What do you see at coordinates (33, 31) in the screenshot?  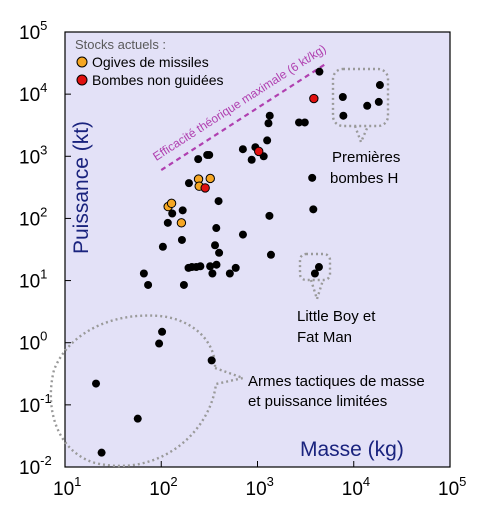 I see `y-tick-label-7: 10⁵` at bounding box center [33, 31].